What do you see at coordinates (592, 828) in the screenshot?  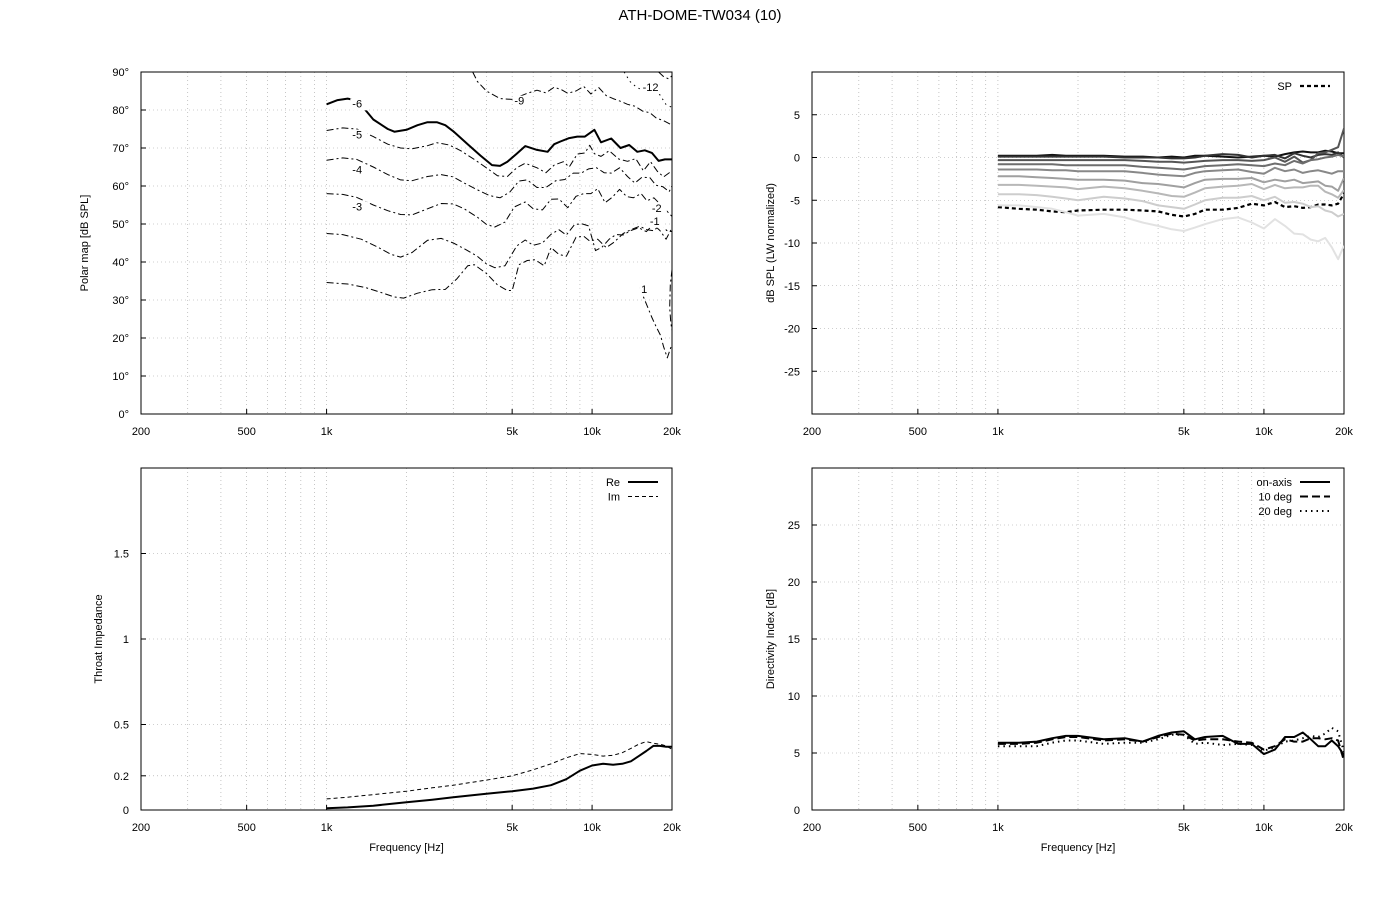 I see `impedance-x-tick-label: 10k` at bounding box center [592, 828].